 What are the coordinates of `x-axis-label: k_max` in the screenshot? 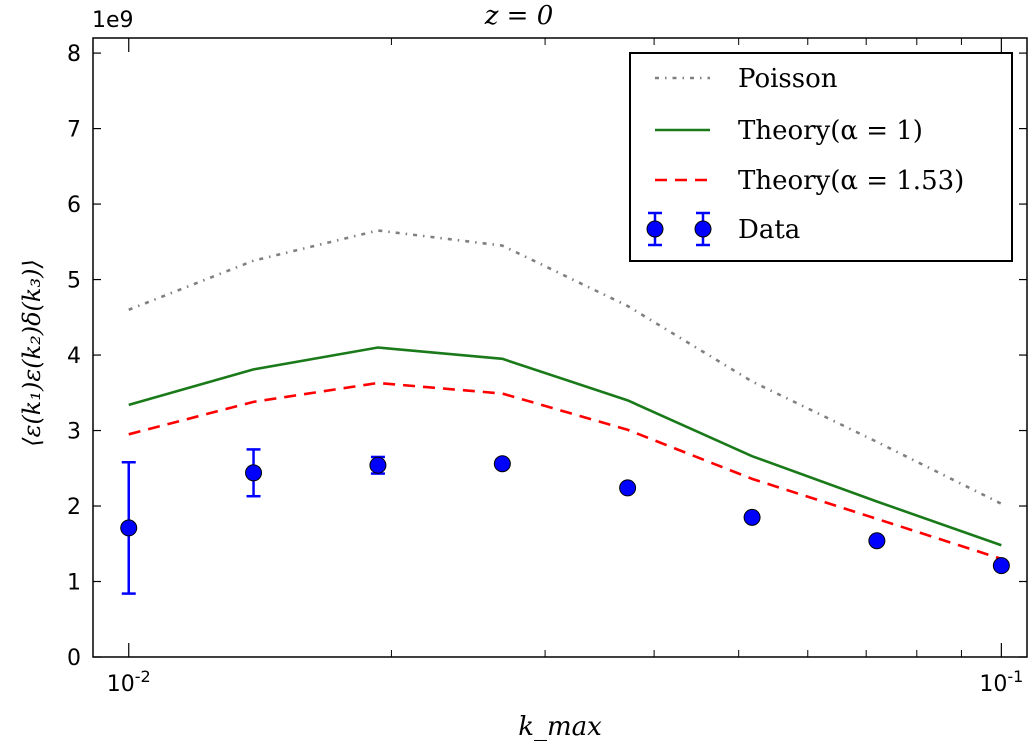 It's located at (560, 726).